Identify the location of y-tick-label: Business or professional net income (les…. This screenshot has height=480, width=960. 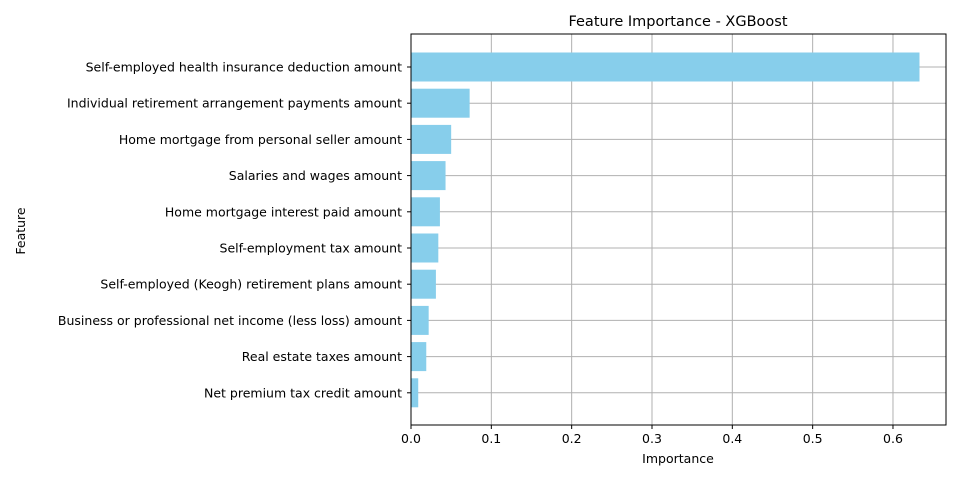
(230, 320).